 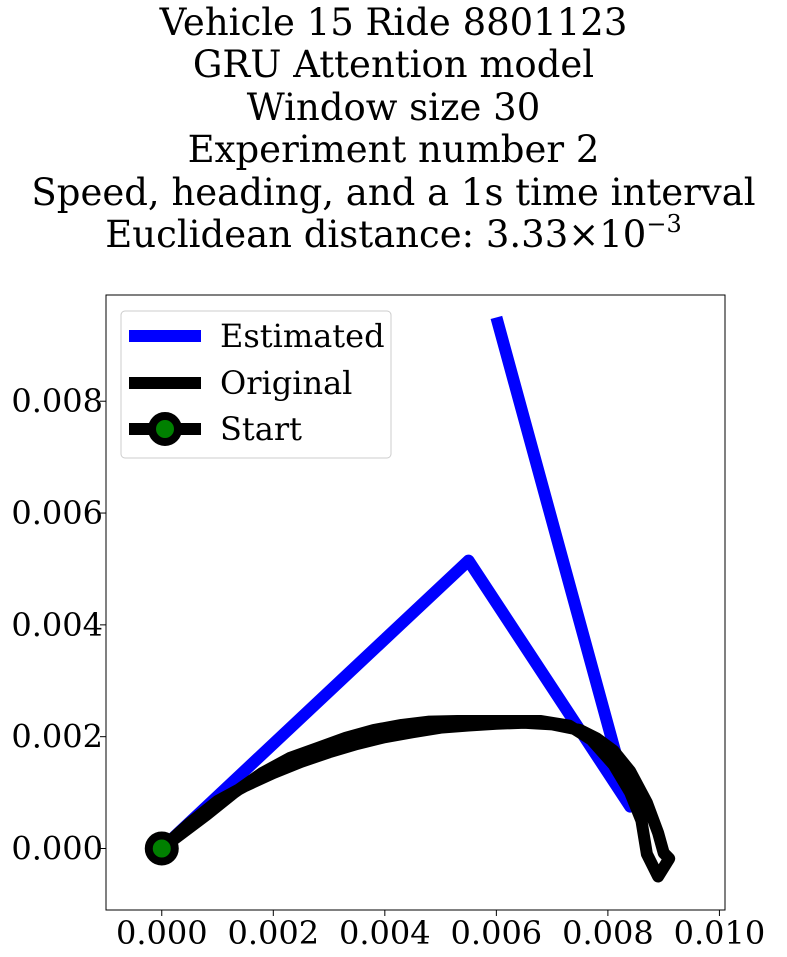 What do you see at coordinates (161, 848) in the screenshot?
I see `start-marker` at bounding box center [161, 848].